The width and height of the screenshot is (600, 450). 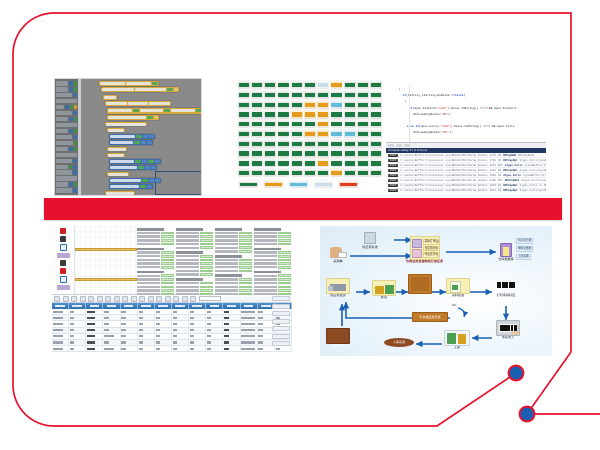 What do you see at coordinates (172, 290) in the screenshot?
I see `scheduling-panel` at bounding box center [172, 290].